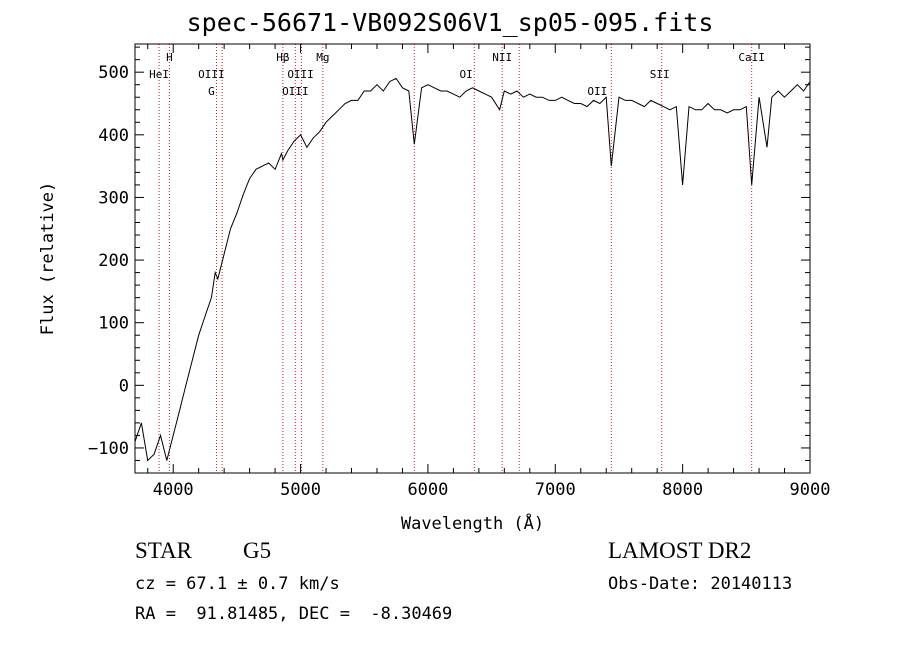  Describe the element at coordinates (502, 57) in the screenshot. I see `spectral-line-label: NII` at that location.